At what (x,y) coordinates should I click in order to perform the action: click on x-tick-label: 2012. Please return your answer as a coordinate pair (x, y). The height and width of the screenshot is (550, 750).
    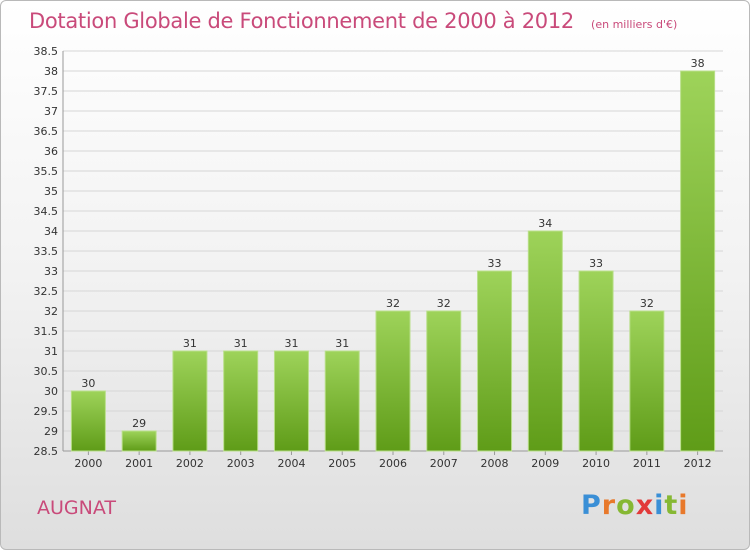
    Looking at the image, I should click on (698, 463).